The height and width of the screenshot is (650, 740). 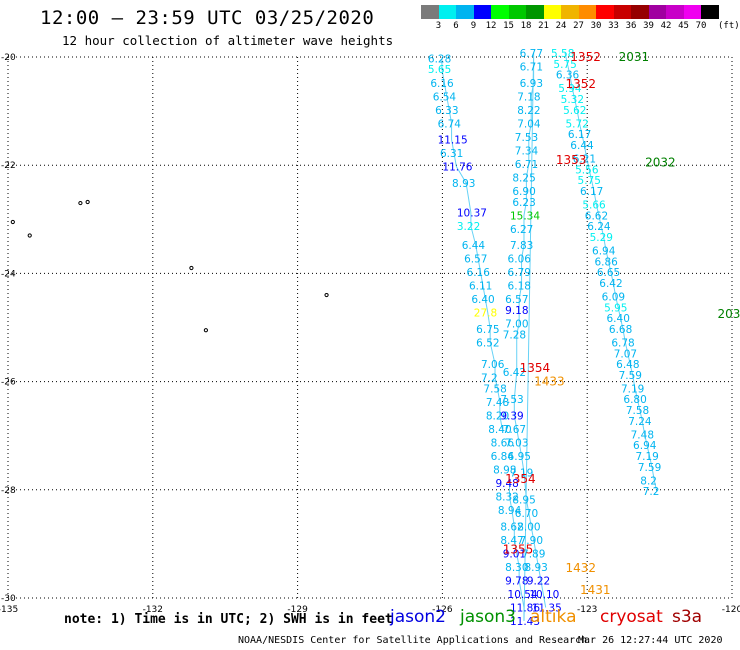 I want to click on color-bar-label: 21, so click(x=543, y=26).